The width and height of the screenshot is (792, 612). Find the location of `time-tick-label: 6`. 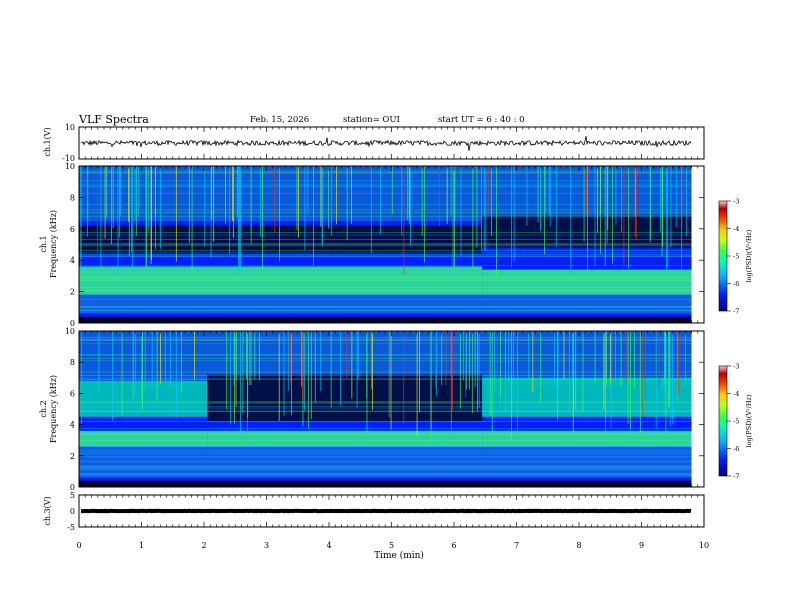

time-tick-label: 6 is located at coordinates (453, 545).